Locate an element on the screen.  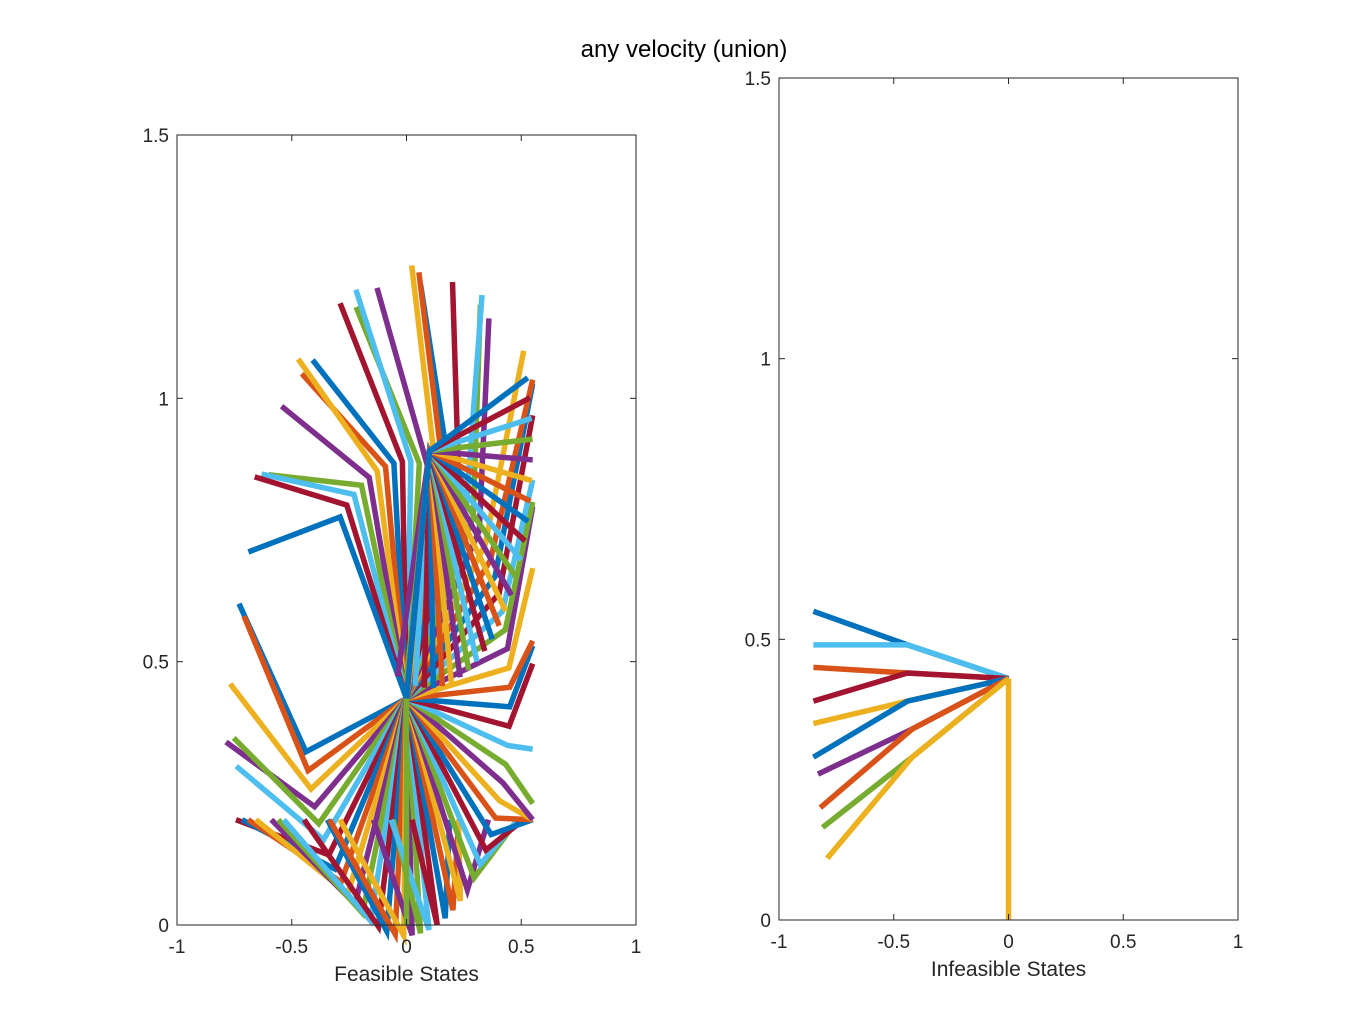
x-axis-label: Feasible States is located at coordinates (406, 974).